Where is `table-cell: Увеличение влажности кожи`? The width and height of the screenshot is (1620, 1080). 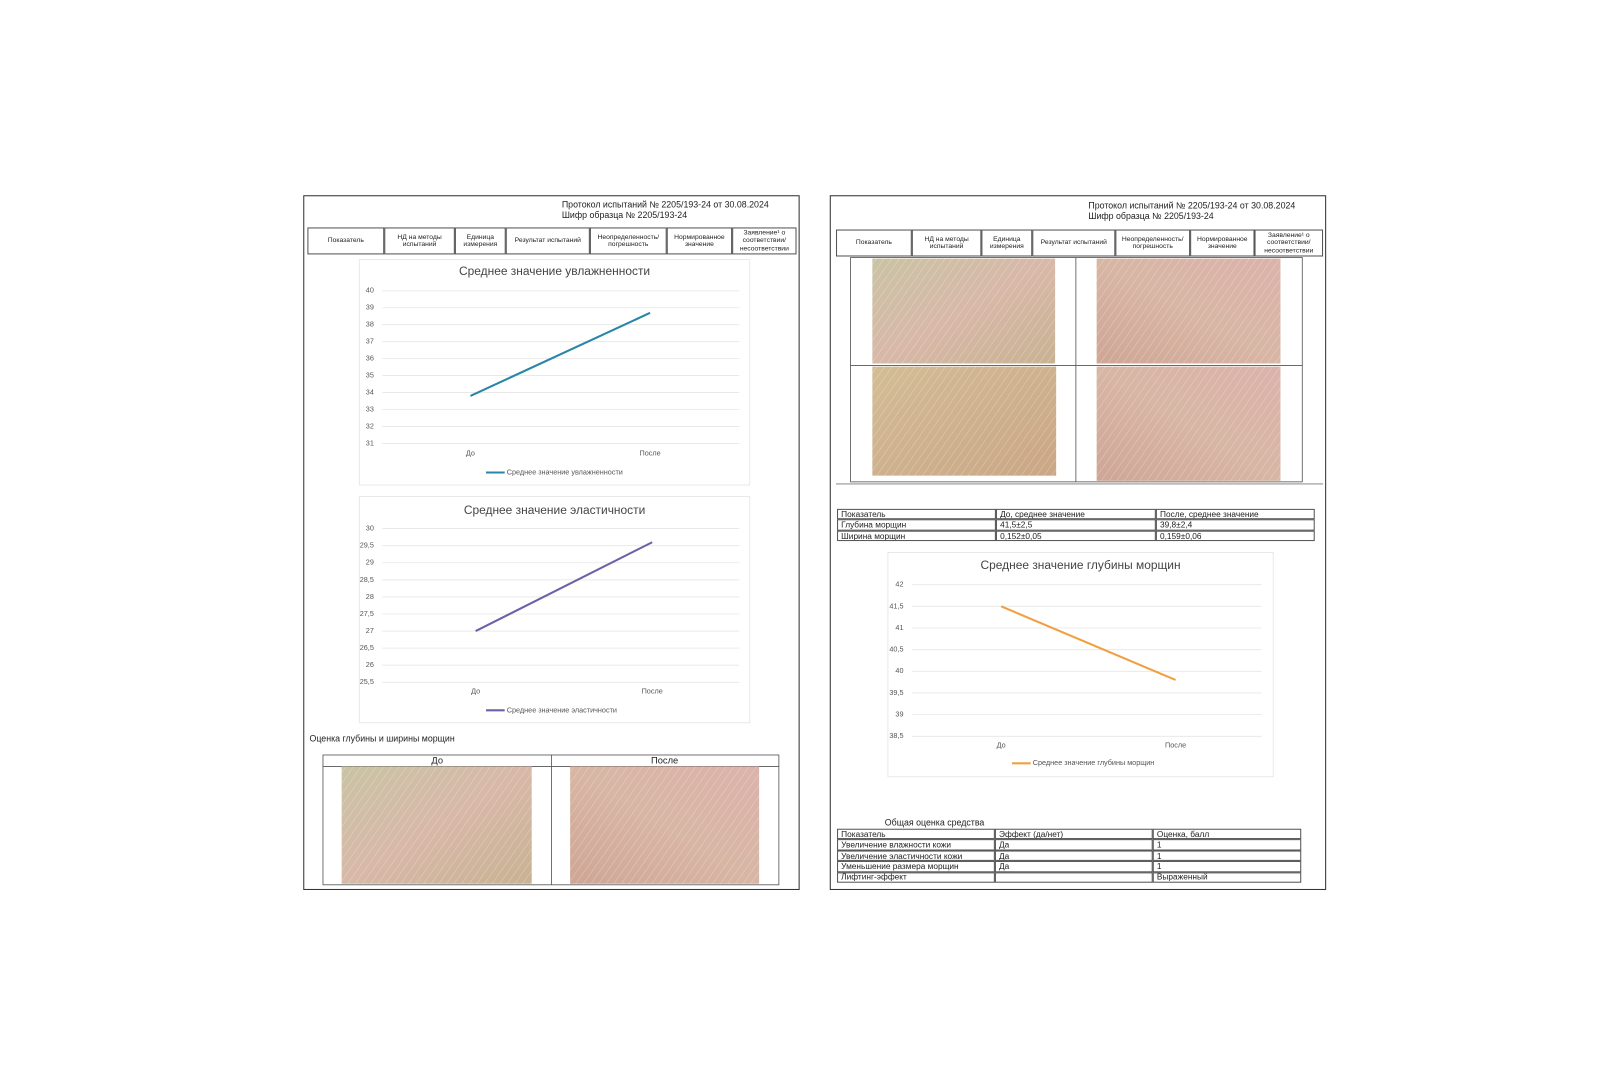 table-cell: Увеличение влажности кожи is located at coordinates (916, 845).